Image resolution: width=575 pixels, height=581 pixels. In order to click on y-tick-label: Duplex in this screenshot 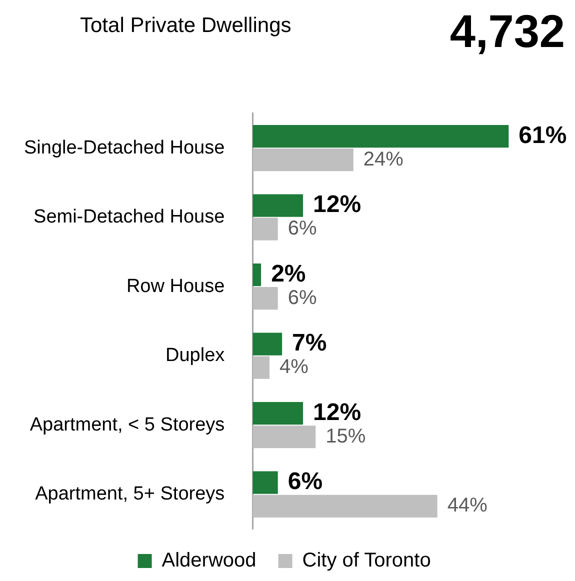, I will do `click(196, 355)`.